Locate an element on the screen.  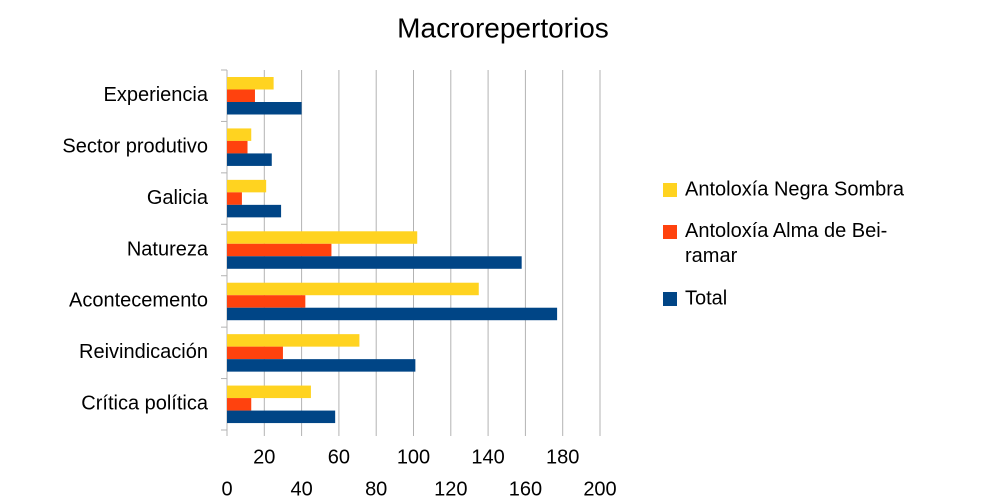
legend-label: Antoloxía Alma de Bei-ramar is located at coordinates (786, 243).